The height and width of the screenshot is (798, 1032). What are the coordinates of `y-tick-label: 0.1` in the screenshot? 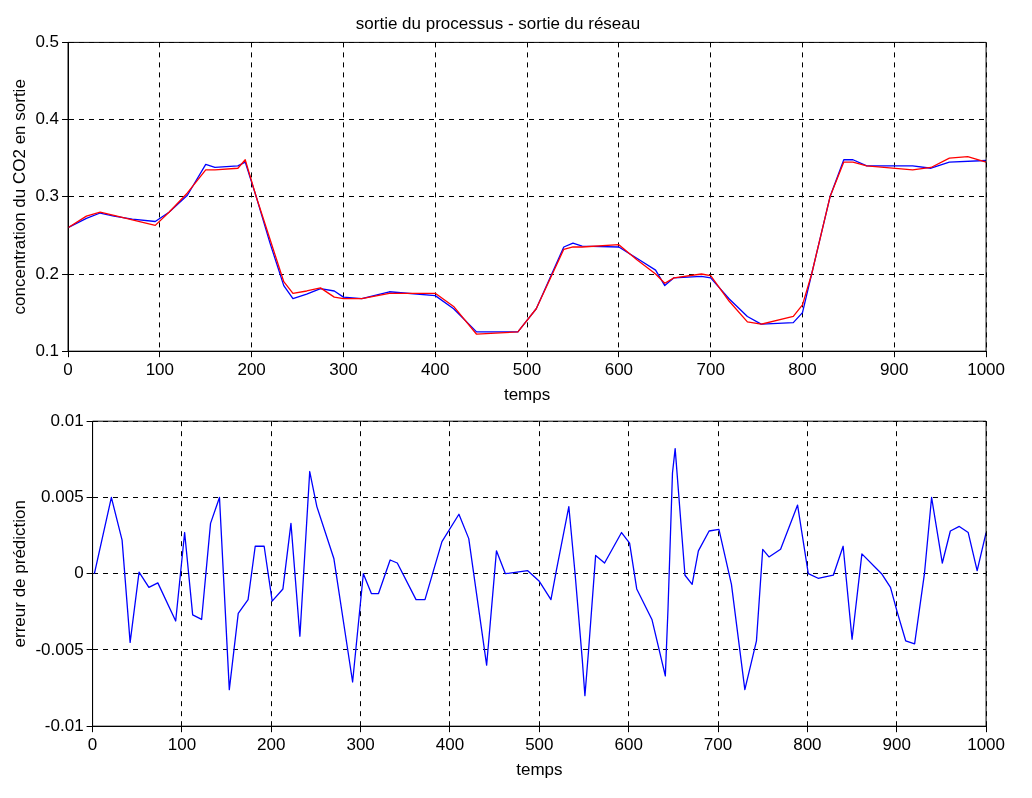 It's located at (47, 350).